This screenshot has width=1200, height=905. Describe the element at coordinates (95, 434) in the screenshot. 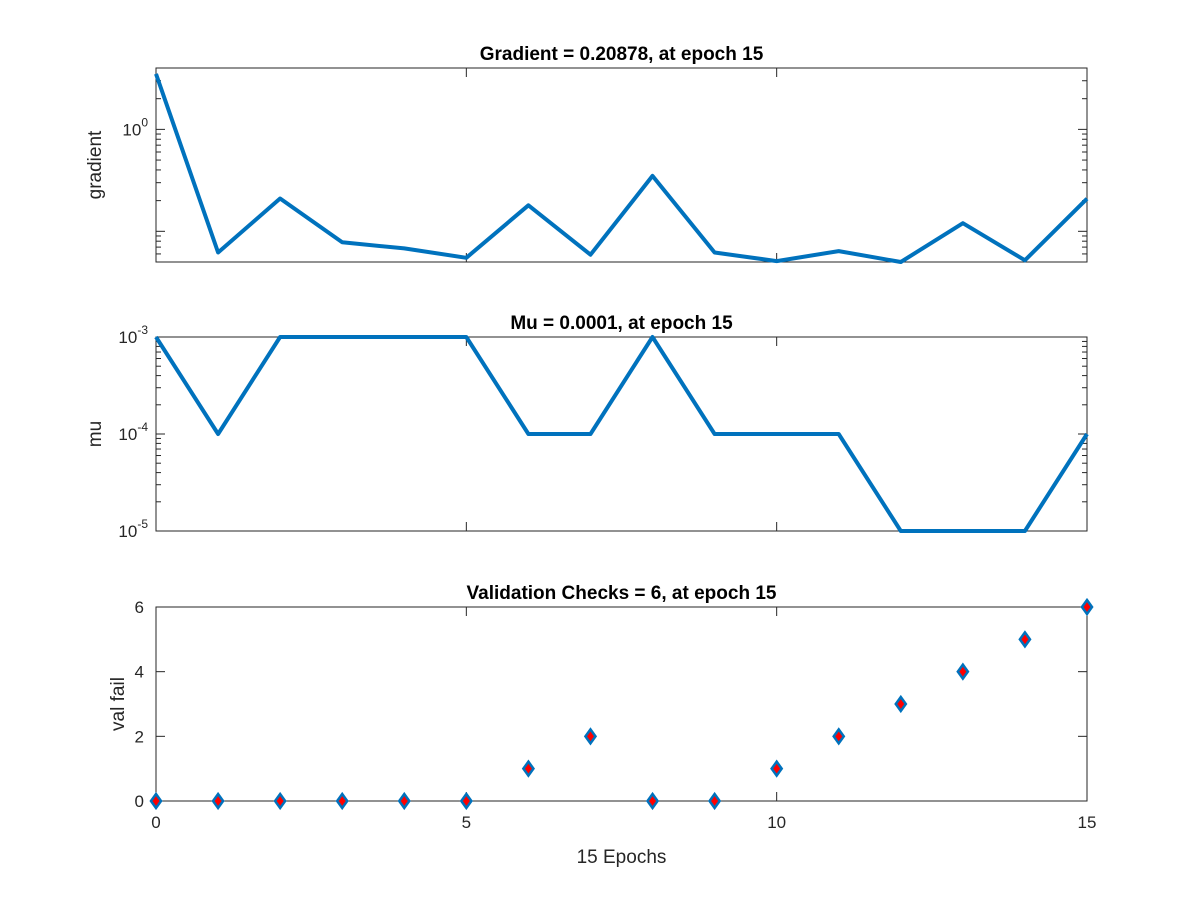

I see `chart-2-ylabel: mu` at that location.